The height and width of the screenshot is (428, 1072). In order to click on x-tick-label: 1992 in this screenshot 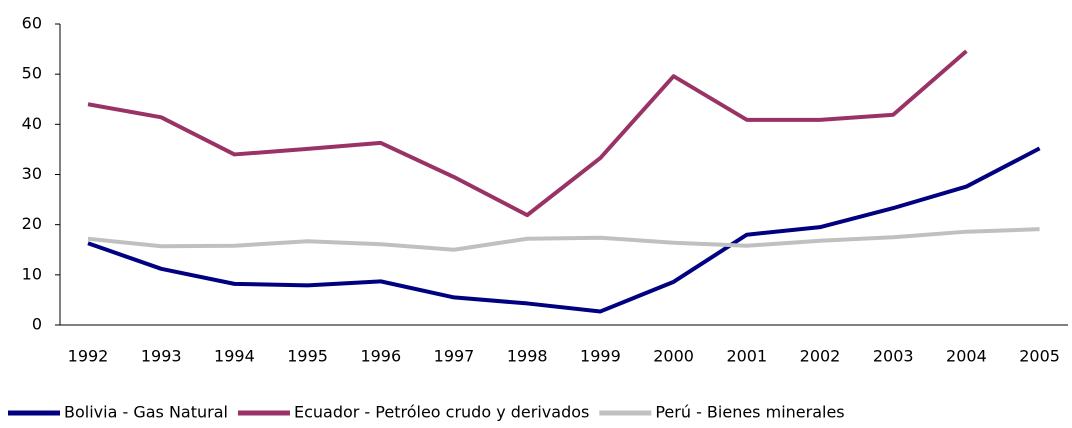, I will do `click(88, 356)`.